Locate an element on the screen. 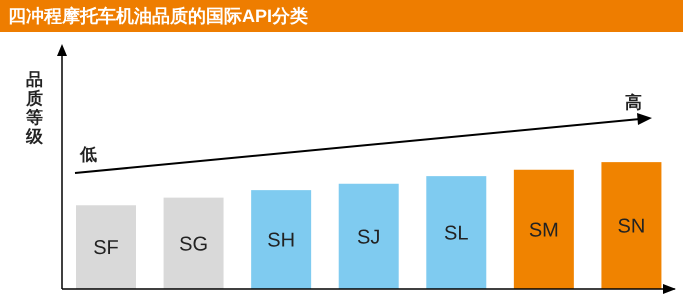 The image size is (687, 300). annotation: 低 is located at coordinates (88, 154).